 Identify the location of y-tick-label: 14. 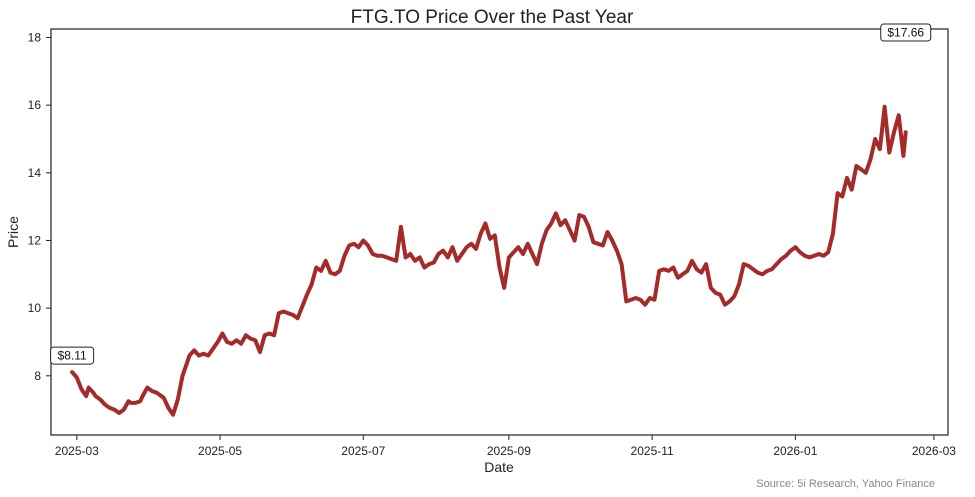
(35, 173).